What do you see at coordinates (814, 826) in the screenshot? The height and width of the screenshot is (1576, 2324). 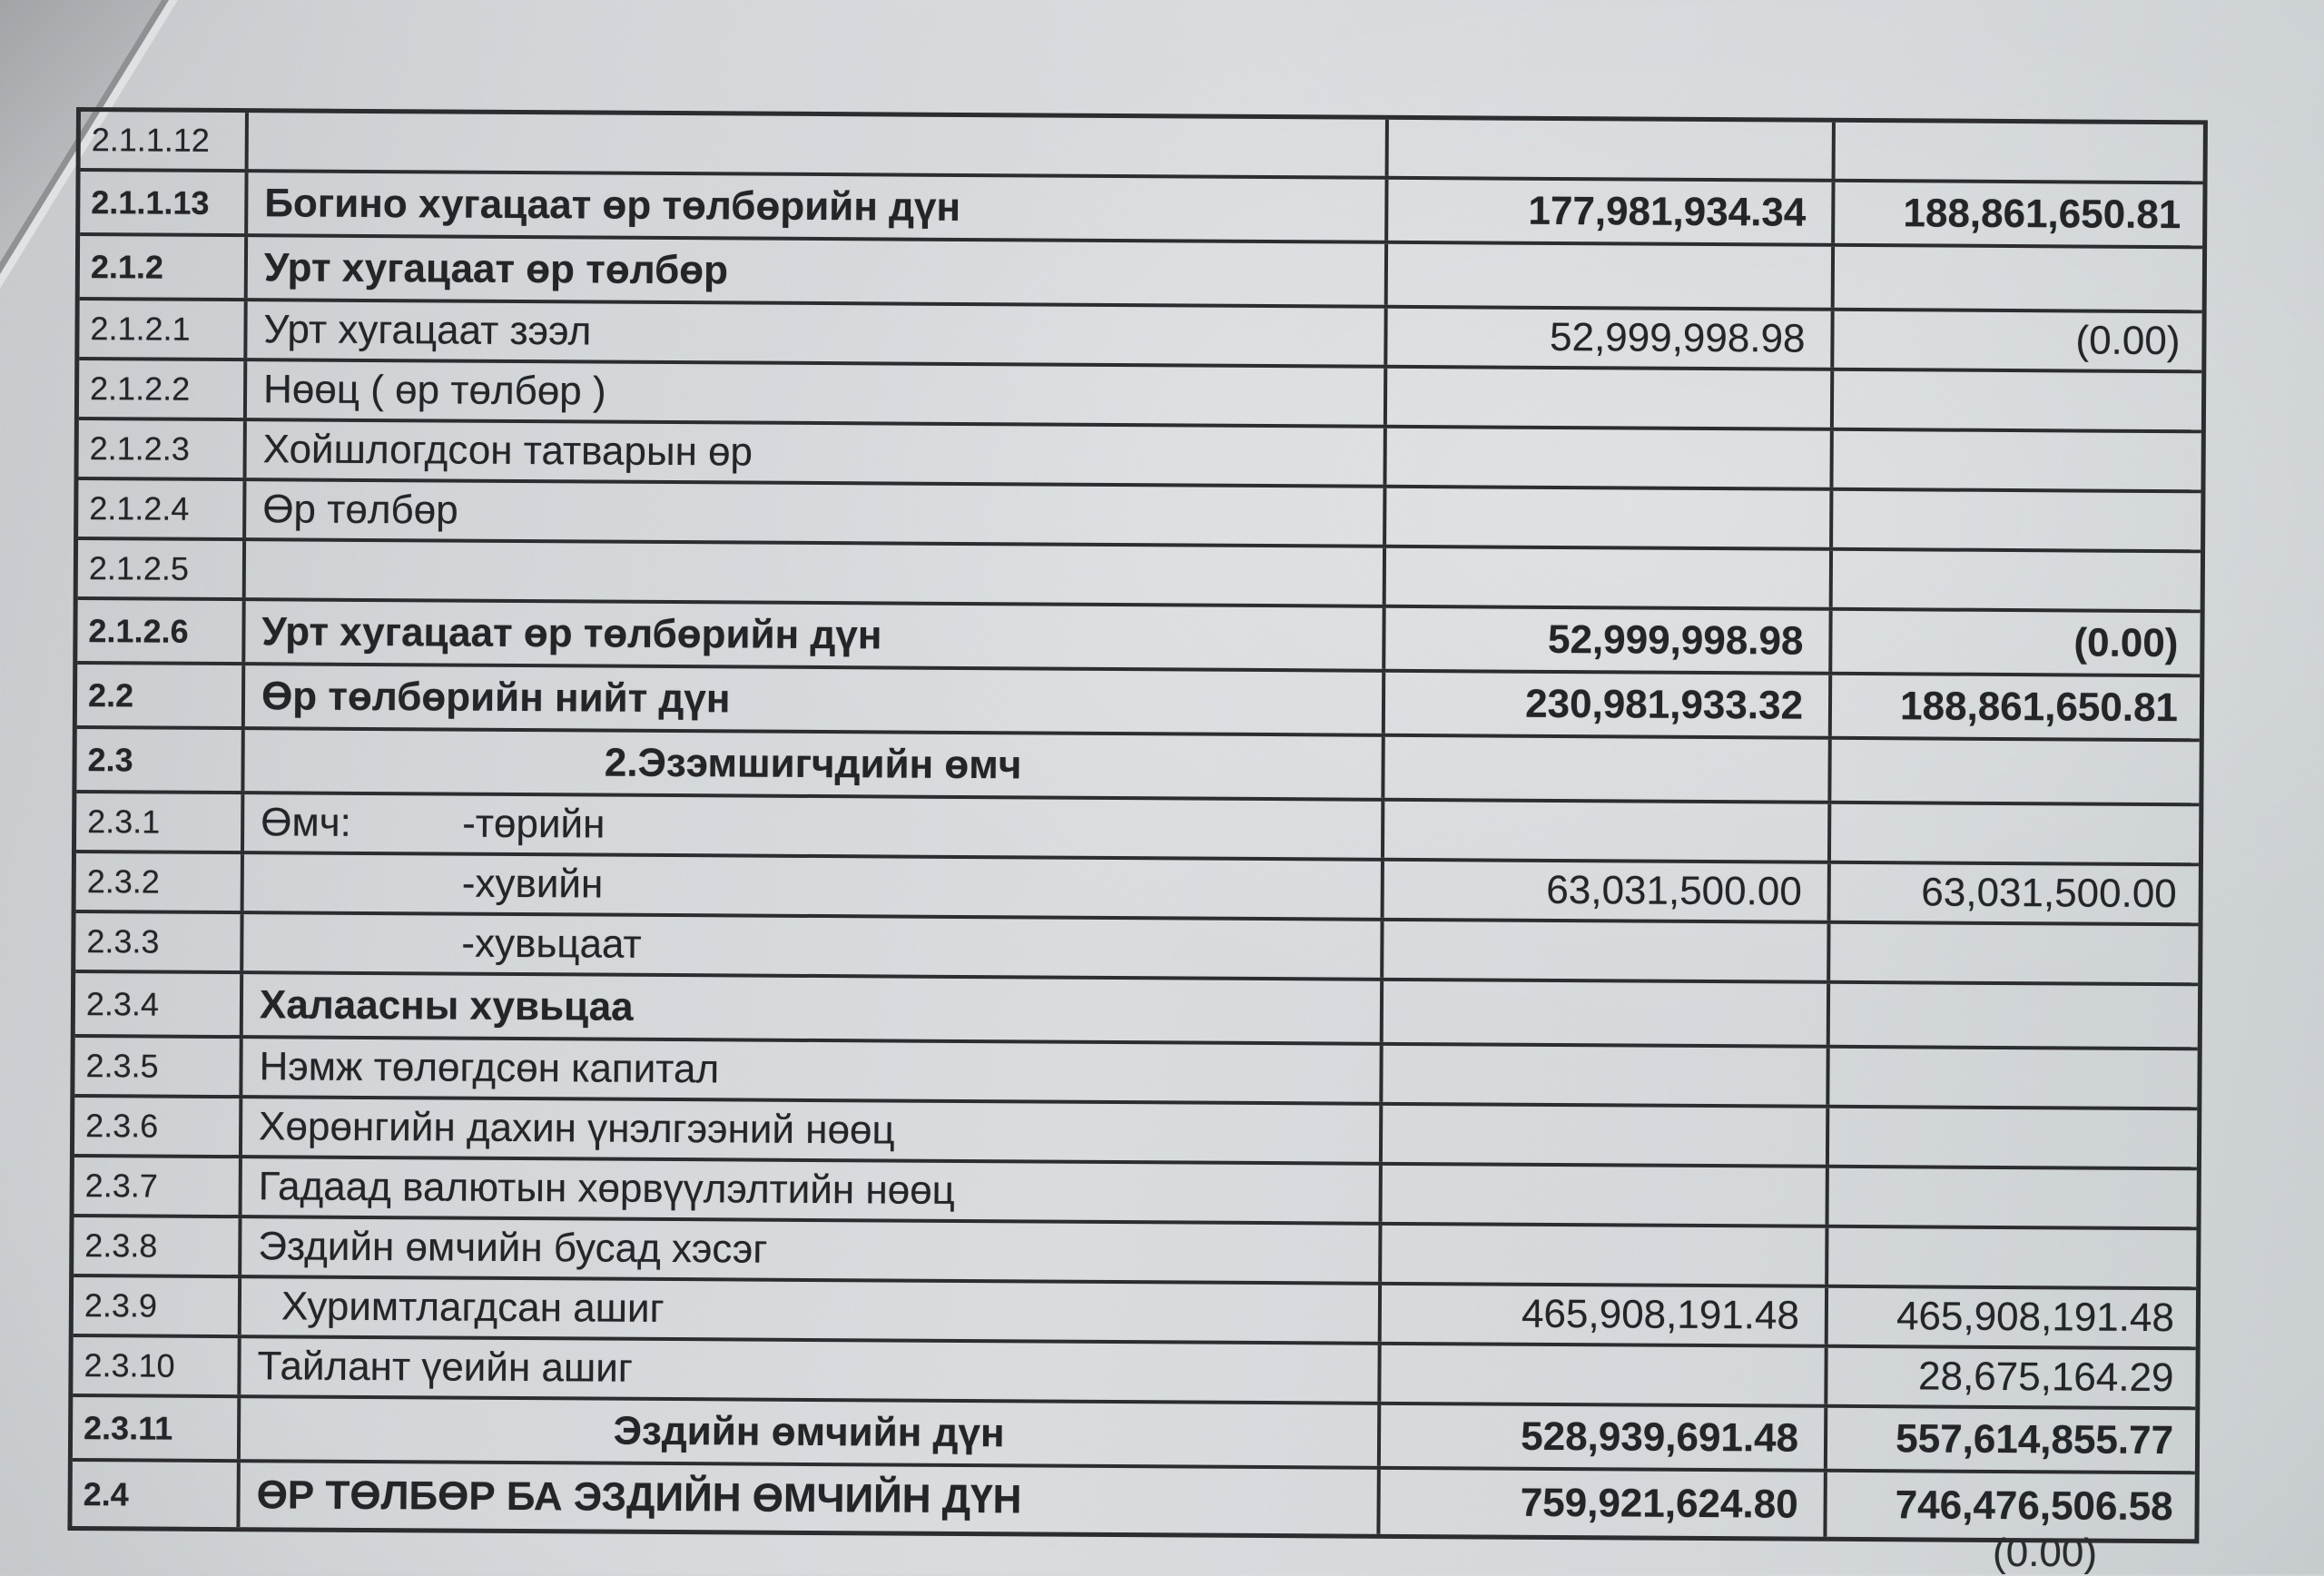 I see `row-label-cell: Өмч: -төрийн` at bounding box center [814, 826].